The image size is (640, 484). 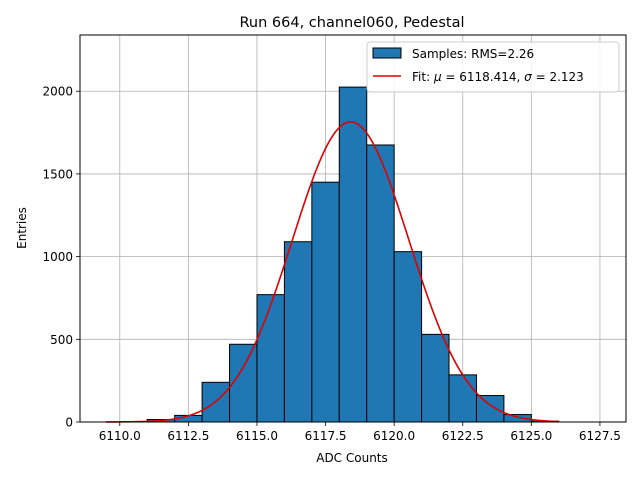 What do you see at coordinates (558, 77) in the screenshot?
I see `legend-fit-sigma-value: = 2.123` at bounding box center [558, 77].